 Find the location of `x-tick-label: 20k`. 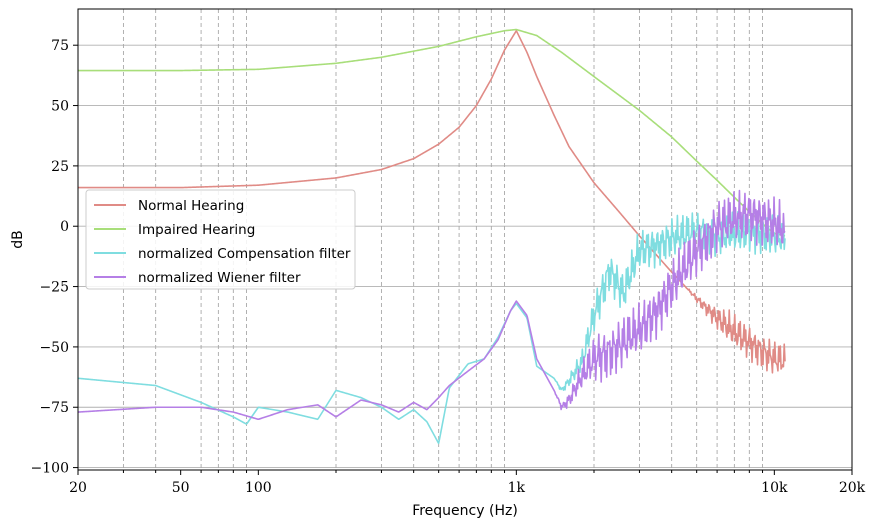

x-tick-label: 20k is located at coordinates (852, 488).